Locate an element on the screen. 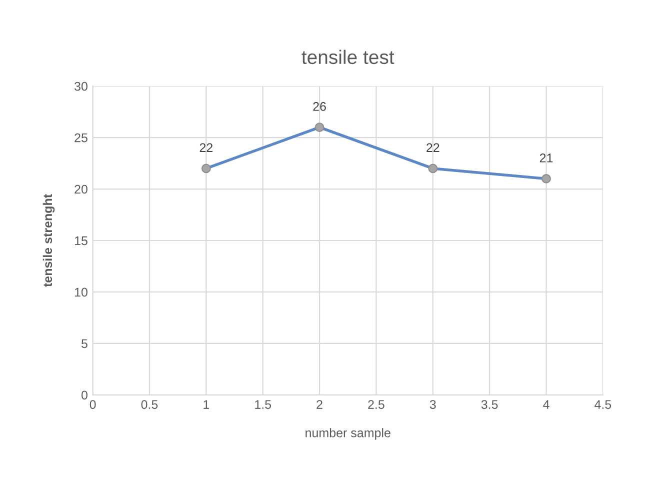 The width and height of the screenshot is (649, 481). x-tick-label: 4 is located at coordinates (546, 404).